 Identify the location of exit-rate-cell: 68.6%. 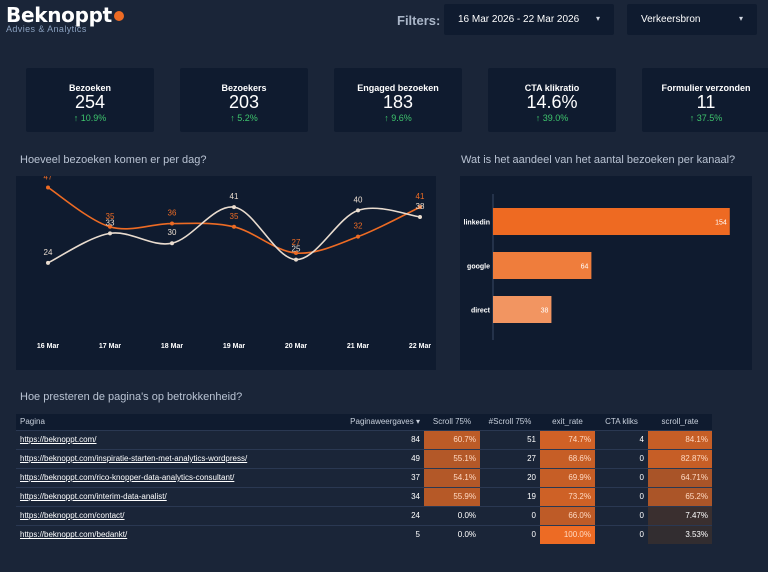
(567, 458).